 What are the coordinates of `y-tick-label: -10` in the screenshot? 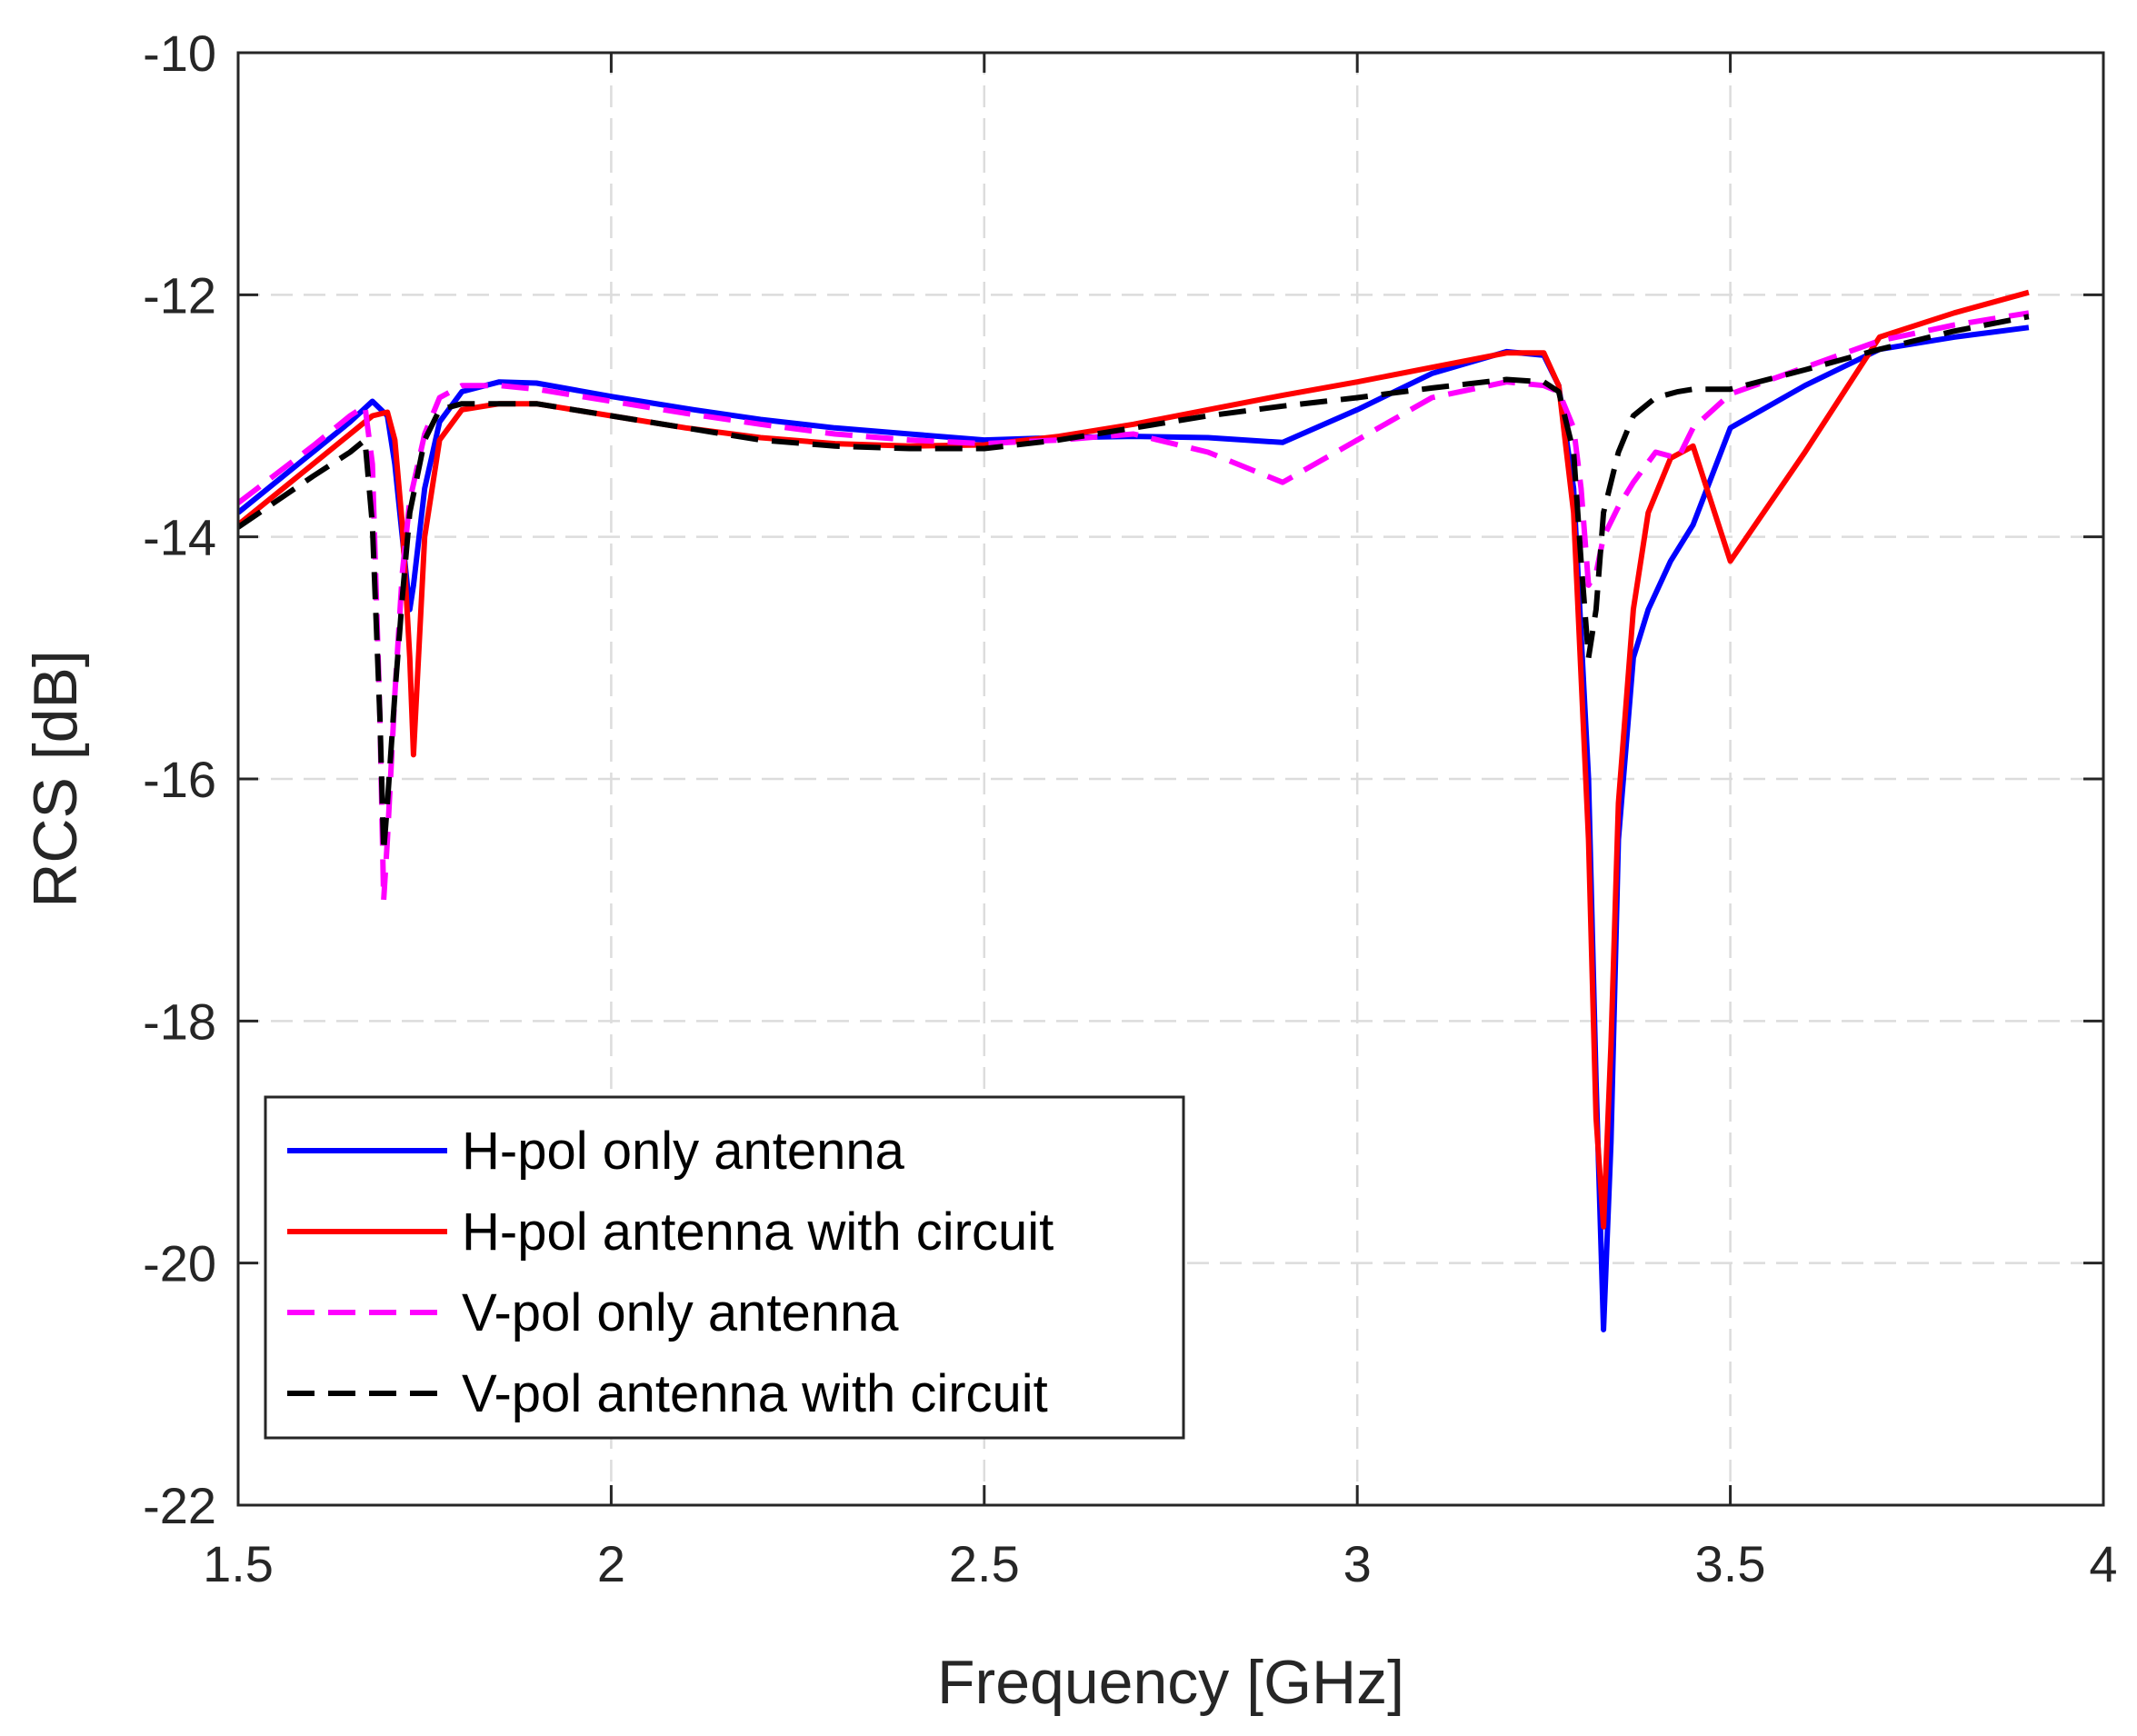 It's located at (179, 53).